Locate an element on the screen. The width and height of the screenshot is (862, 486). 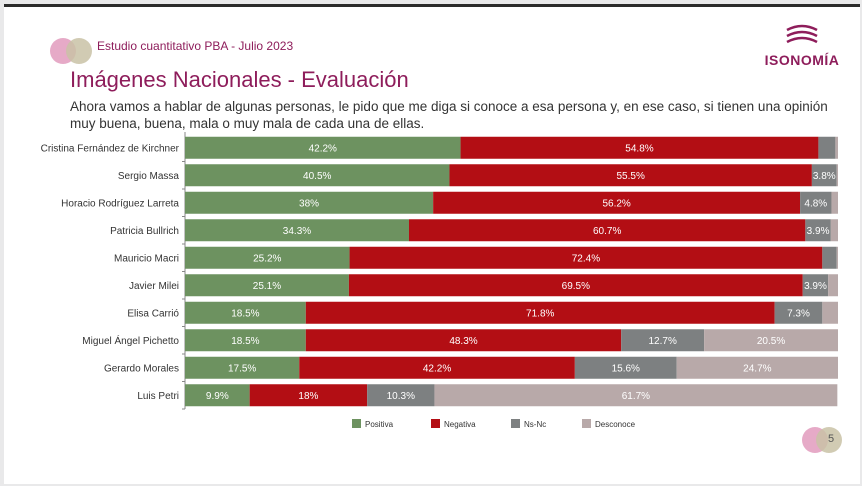
data-label: 4.8% is located at coordinates (815, 203).